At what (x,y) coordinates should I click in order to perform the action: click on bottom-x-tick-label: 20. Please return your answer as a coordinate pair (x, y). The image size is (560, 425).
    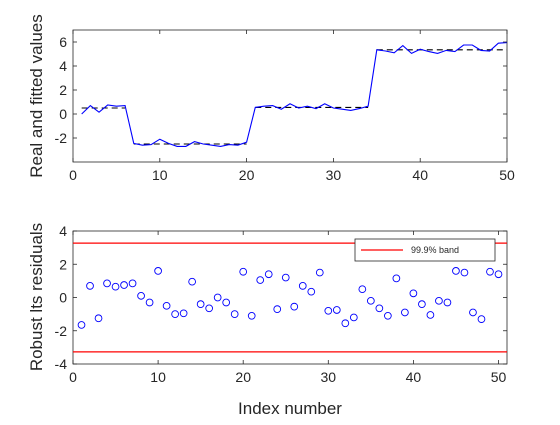
    Looking at the image, I should click on (243, 377).